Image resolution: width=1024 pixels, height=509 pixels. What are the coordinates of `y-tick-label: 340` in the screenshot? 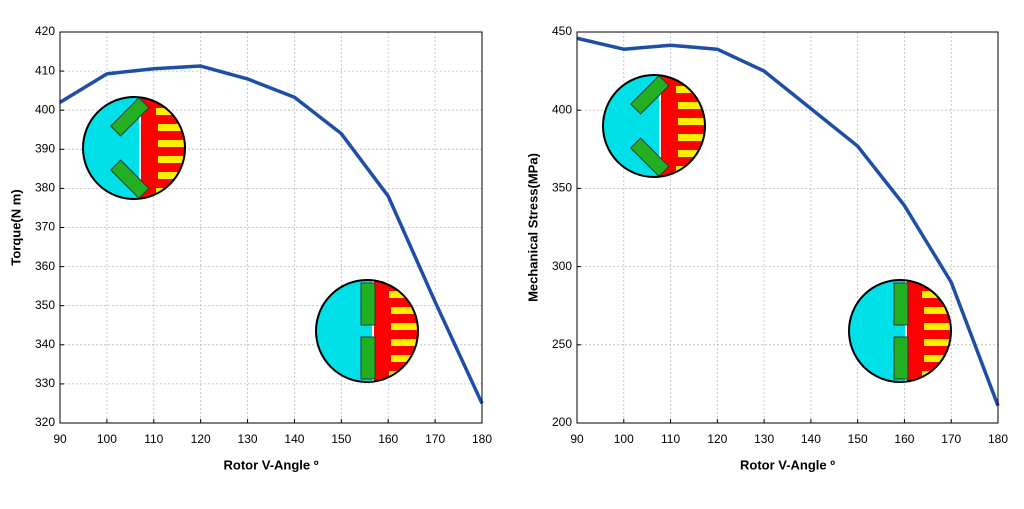 It's located at (45, 344).